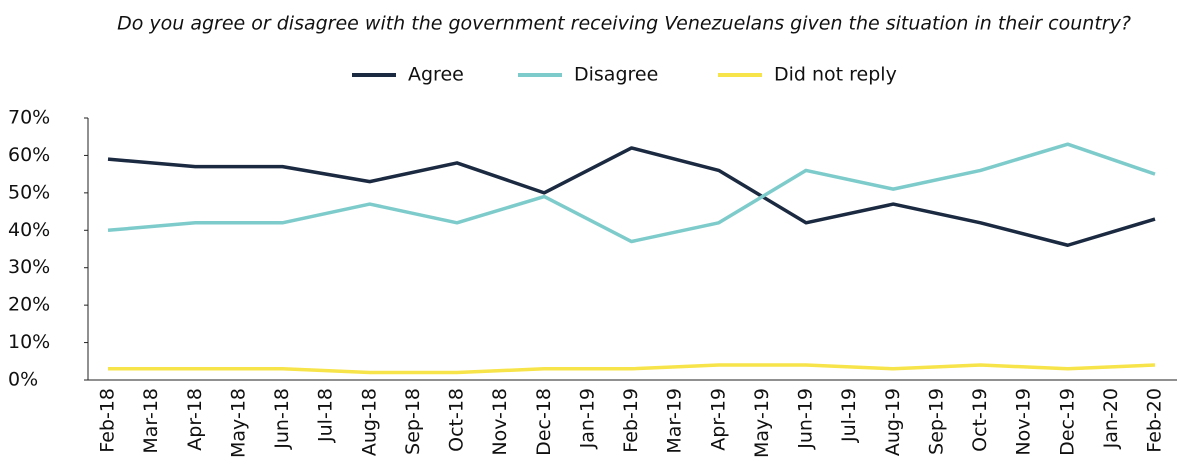 This screenshot has width=1187, height=476. Describe the element at coordinates (500, 422) in the screenshot. I see `x-tick-label: Nov-18` at that location.